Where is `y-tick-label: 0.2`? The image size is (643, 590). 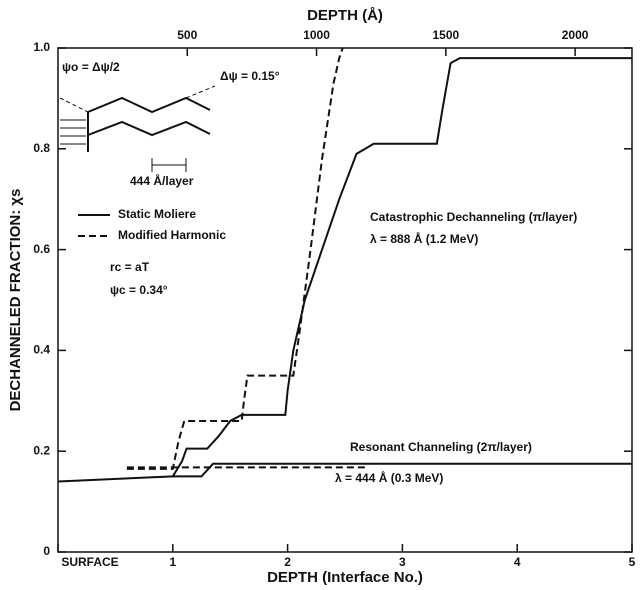 y-tick-label: 0.2 is located at coordinates (41, 450).